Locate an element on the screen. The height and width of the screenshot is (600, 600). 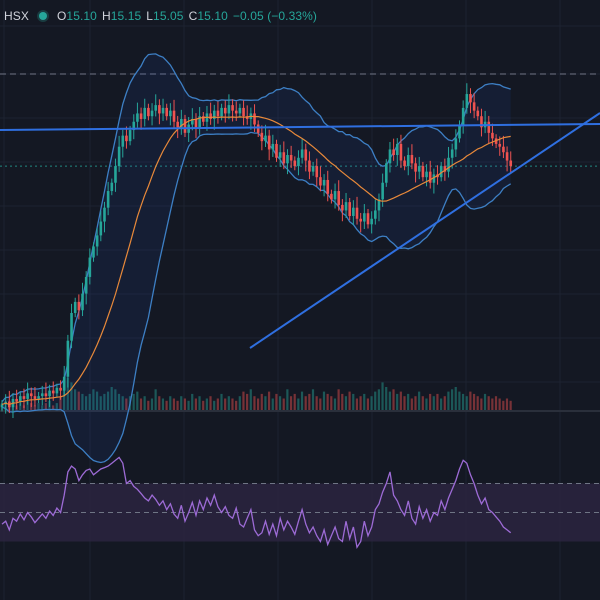
resistance-trendline is located at coordinates (300, 127).